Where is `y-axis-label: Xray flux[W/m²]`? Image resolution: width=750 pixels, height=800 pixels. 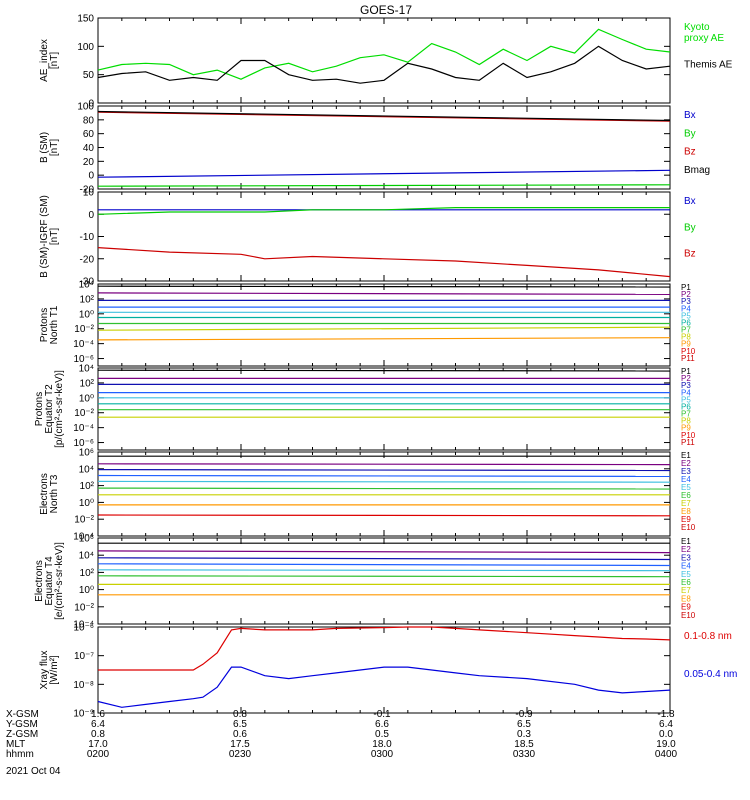
y-axis-label: Xray flux[W/m²] is located at coordinates (49, 670).